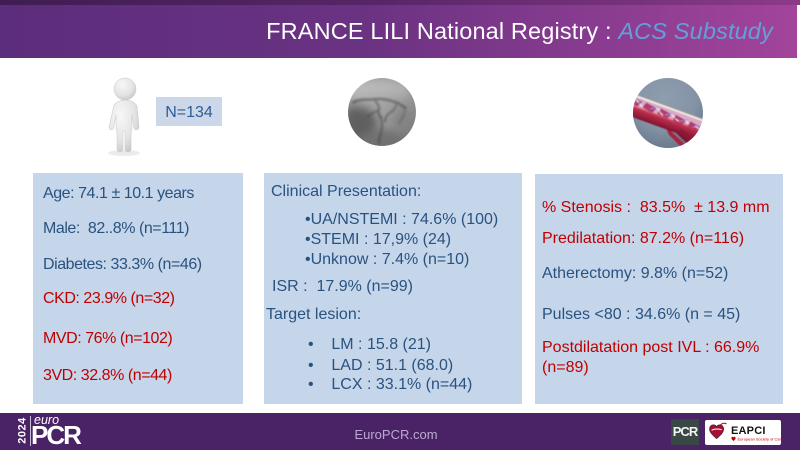  What do you see at coordinates (760, 438) in the screenshot?
I see `svg-text: European Society of Cardiology` at bounding box center [760, 438].